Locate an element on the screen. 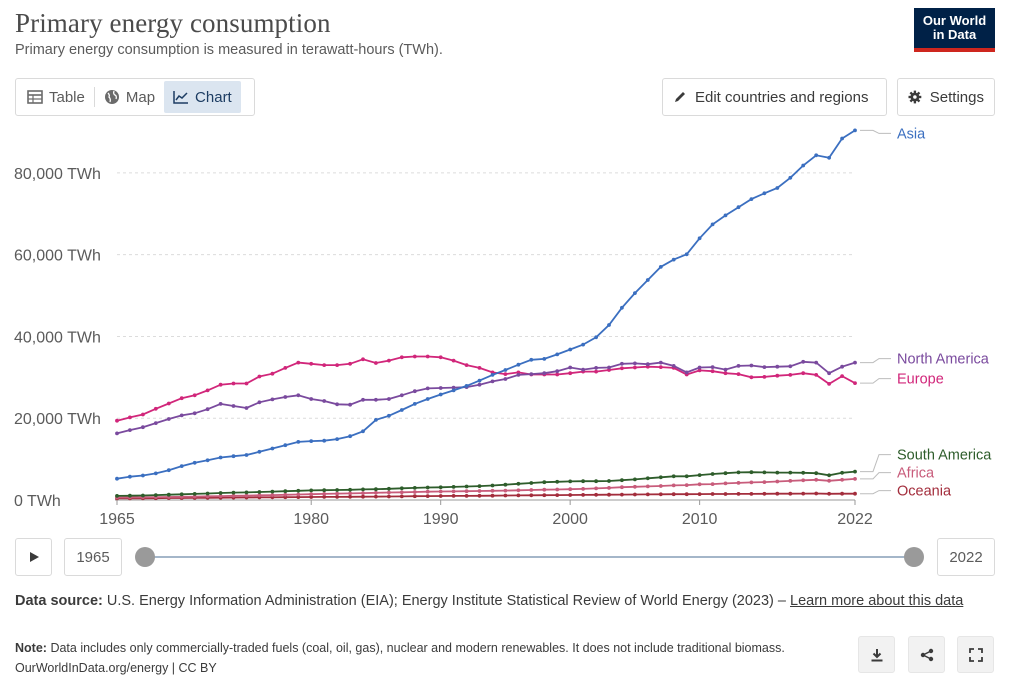 This screenshot has width=1024, height=694. start-year-handle is located at coordinates (145, 557).